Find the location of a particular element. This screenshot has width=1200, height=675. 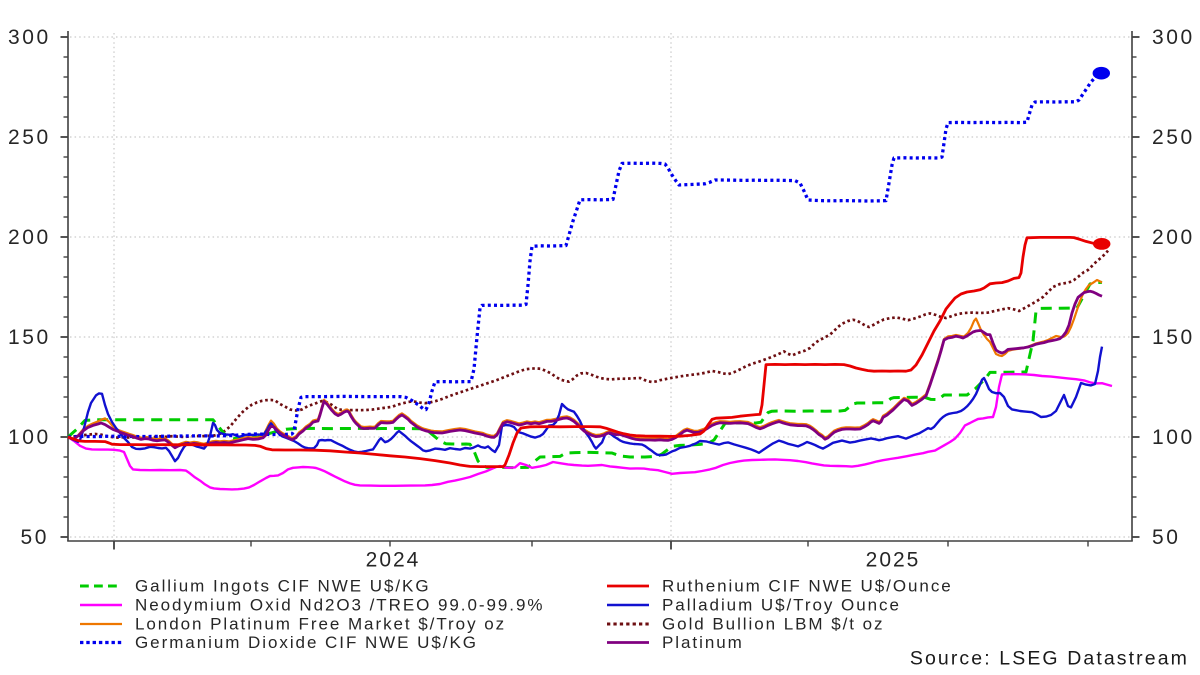

svg-text: Ruthenium CIF NWE U$/Ounce is located at coordinates (807, 586).